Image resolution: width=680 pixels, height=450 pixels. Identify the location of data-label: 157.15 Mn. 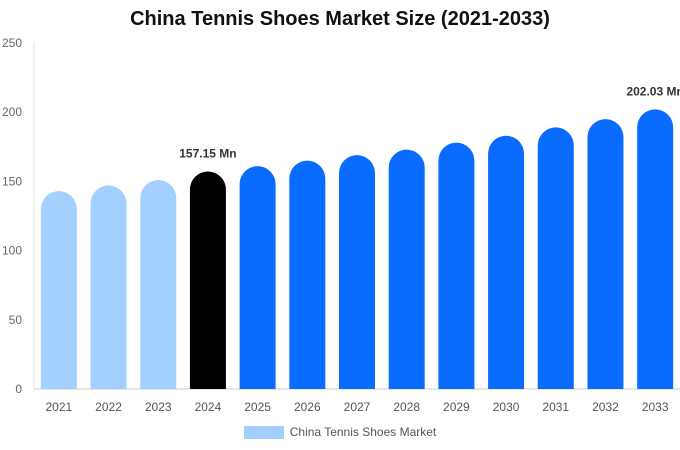
(207, 154).